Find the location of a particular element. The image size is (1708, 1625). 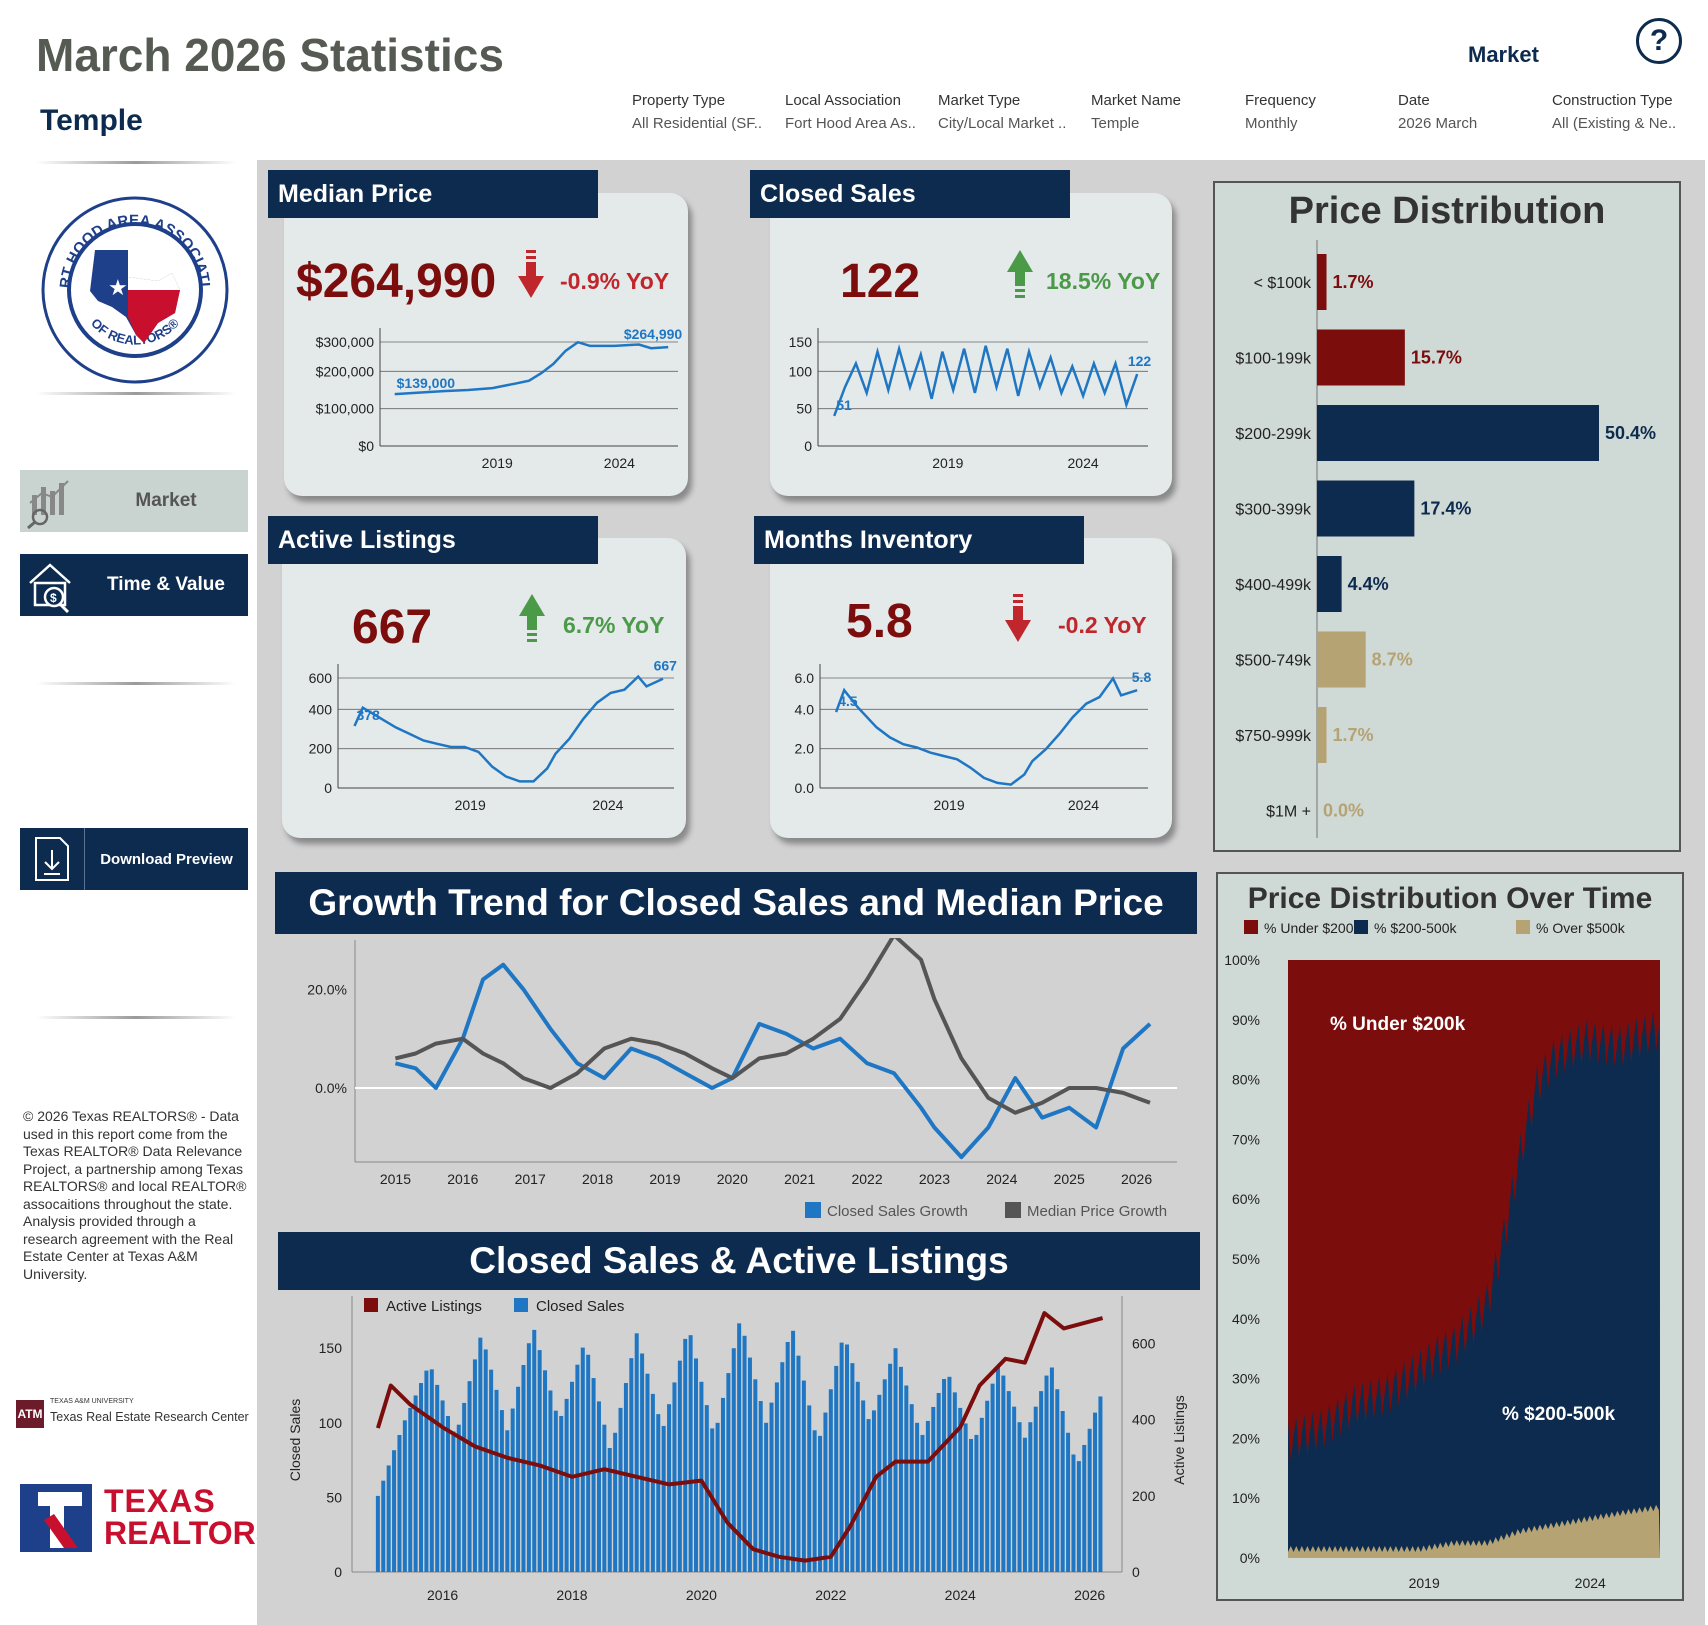

start-value-label: 51 is located at coordinates (844, 405).